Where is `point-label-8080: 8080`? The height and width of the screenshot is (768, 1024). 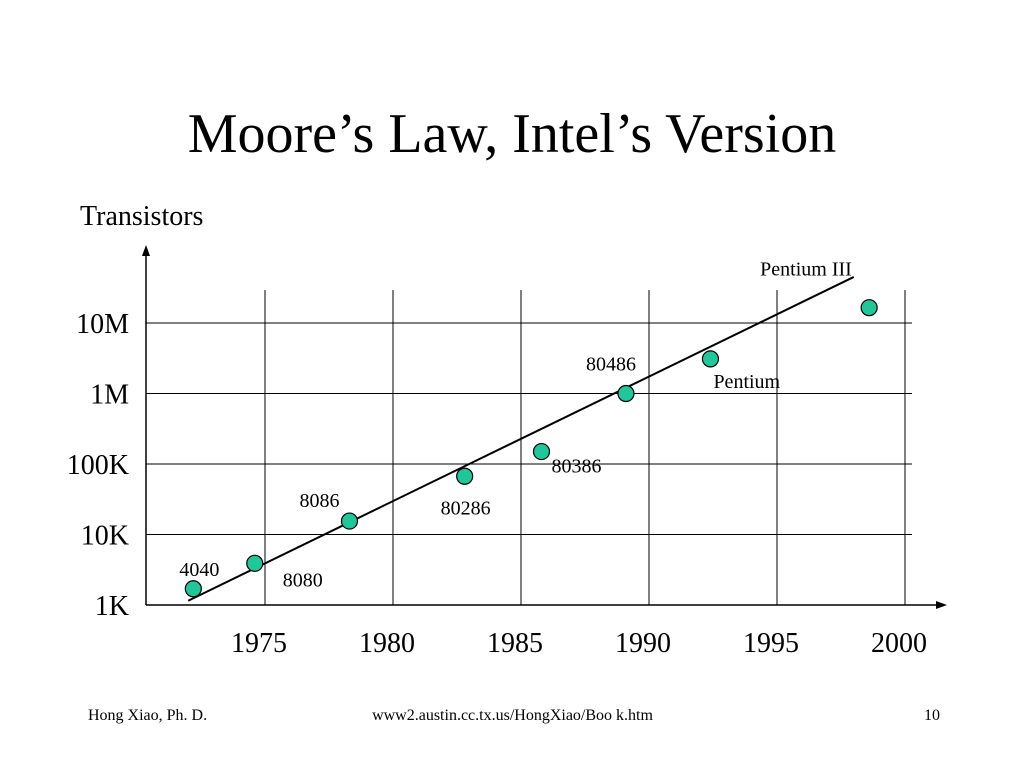
point-label-8080: 8080 is located at coordinates (303, 580).